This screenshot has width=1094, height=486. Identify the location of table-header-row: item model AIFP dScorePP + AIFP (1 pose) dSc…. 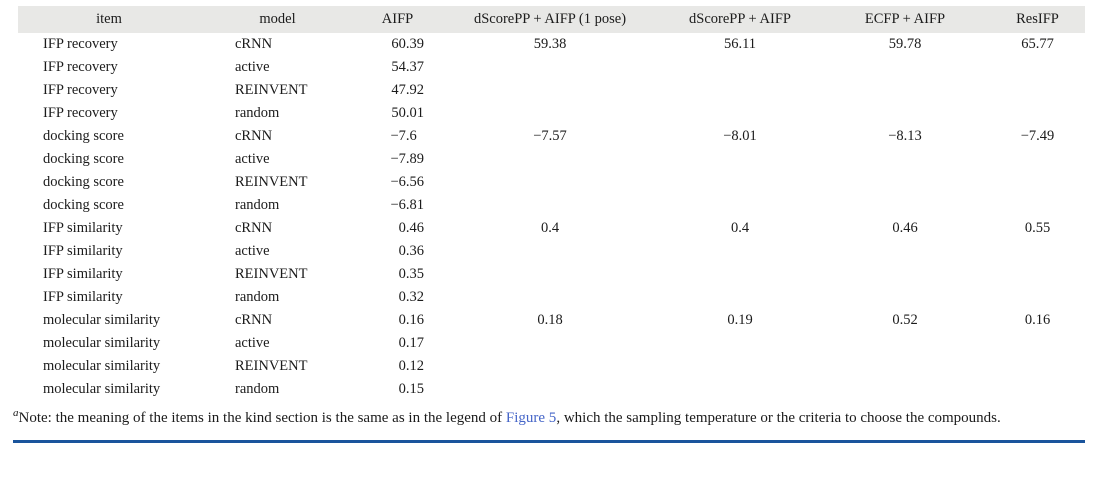
(551, 19).